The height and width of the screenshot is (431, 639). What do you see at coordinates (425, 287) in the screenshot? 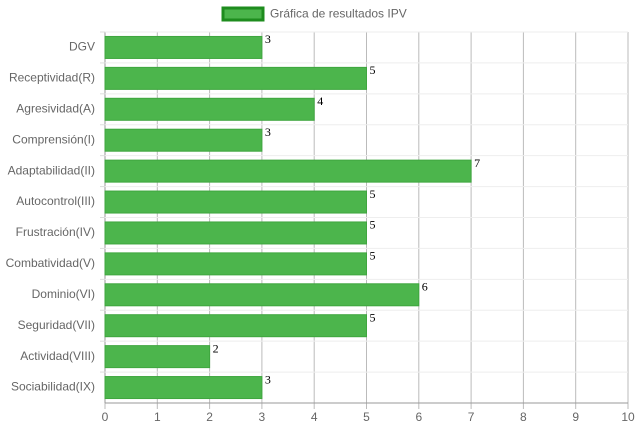
I see `value-label: 6` at bounding box center [425, 287].